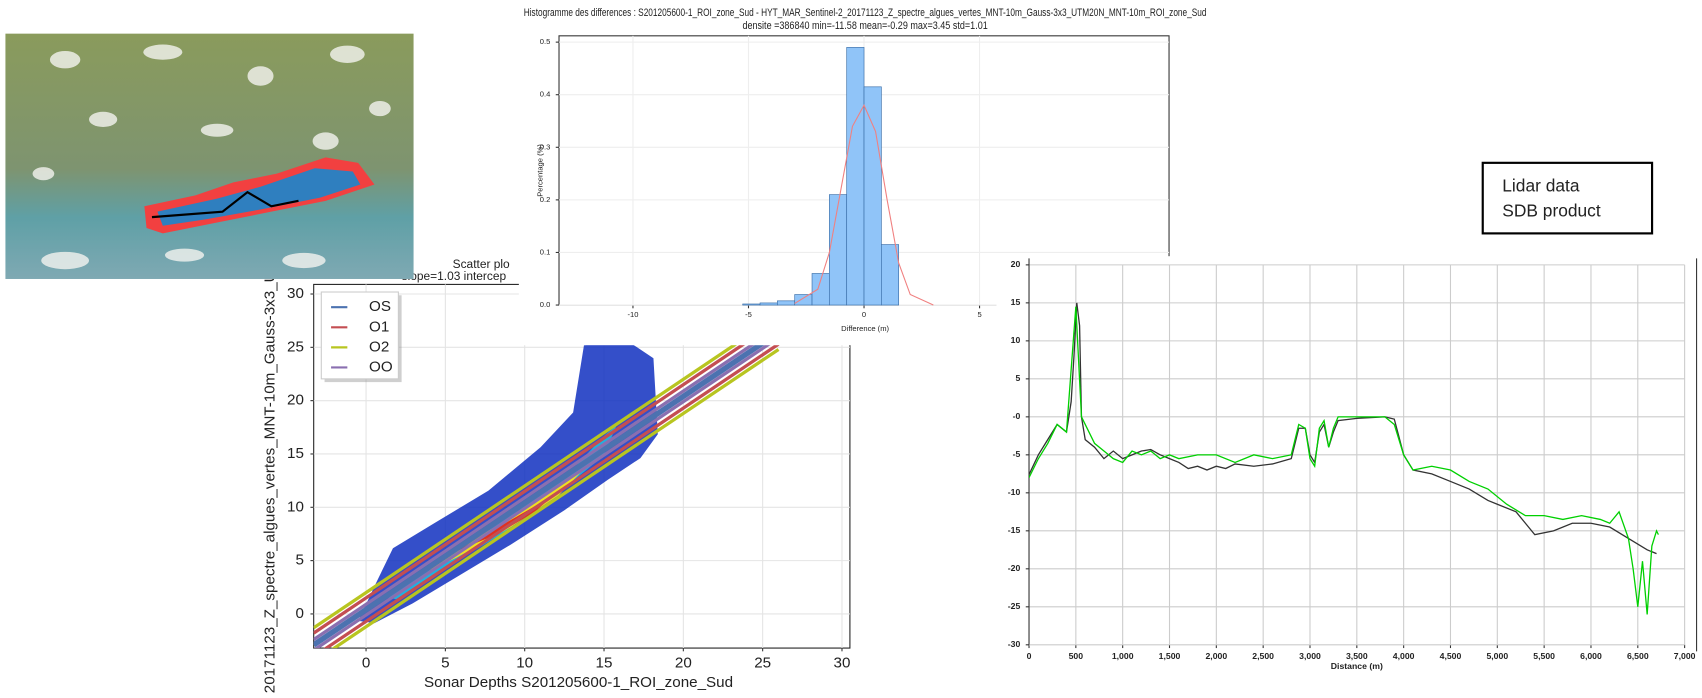  I want to click on x-tick-label: -5, so click(748, 314).